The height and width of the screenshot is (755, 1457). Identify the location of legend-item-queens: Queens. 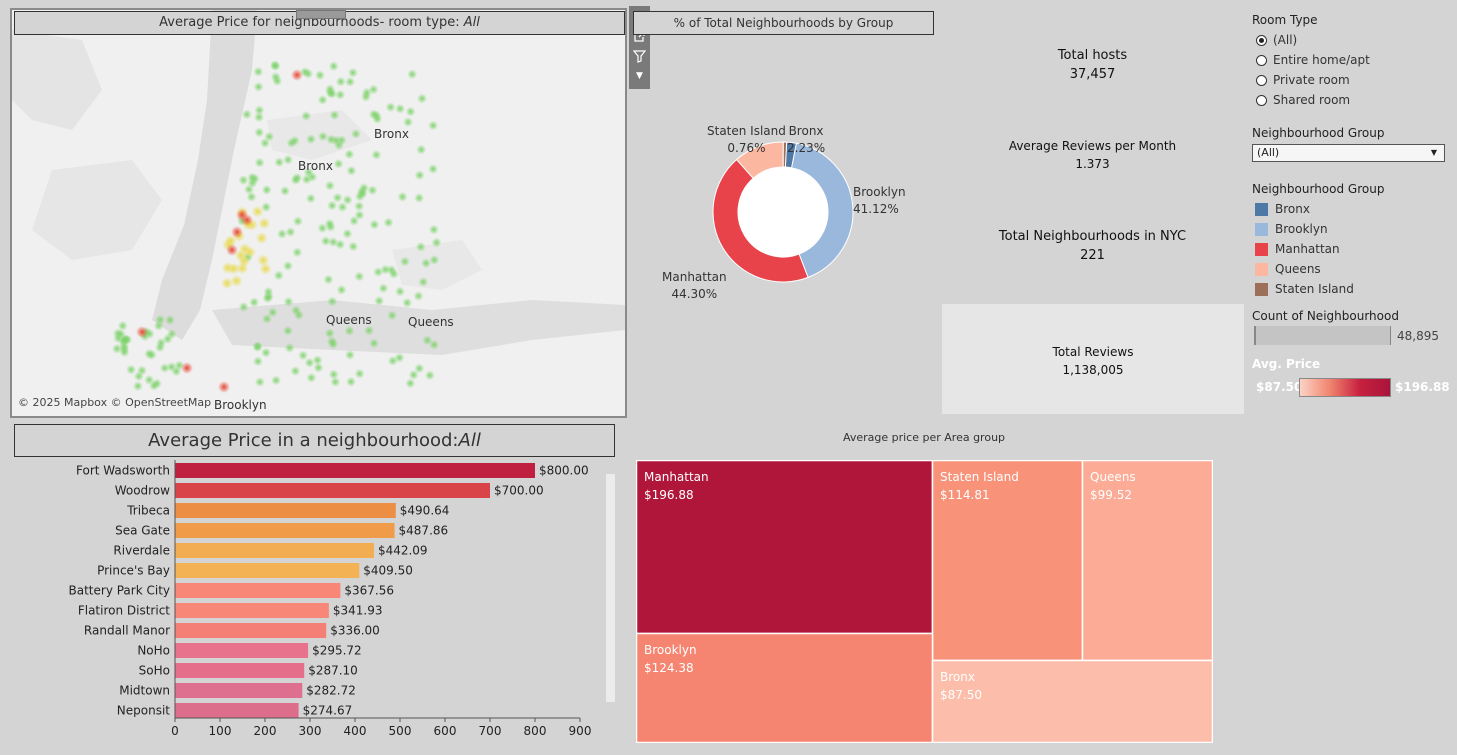
(1288, 269).